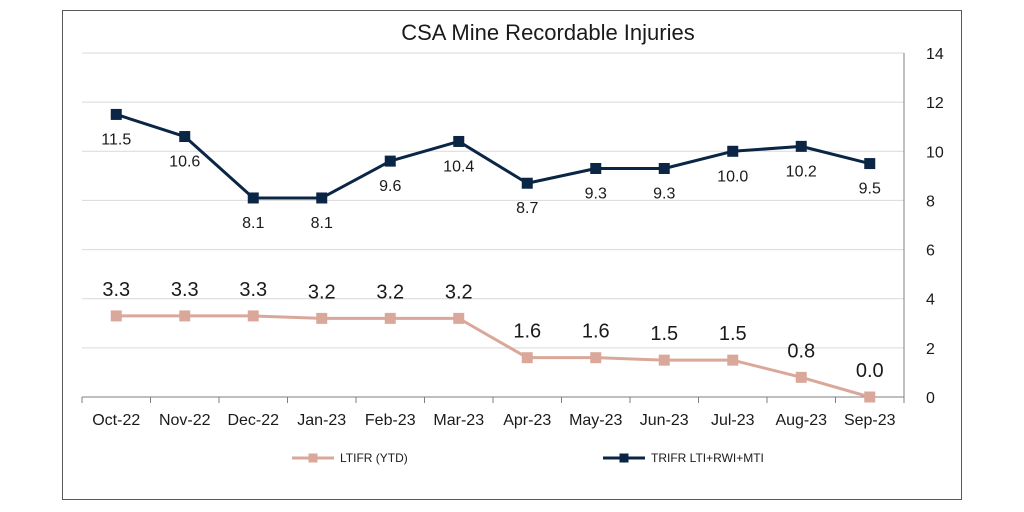 The height and width of the screenshot is (512, 1024). What do you see at coordinates (935, 103) in the screenshot?
I see `y-tick-label-12: 12` at bounding box center [935, 103].